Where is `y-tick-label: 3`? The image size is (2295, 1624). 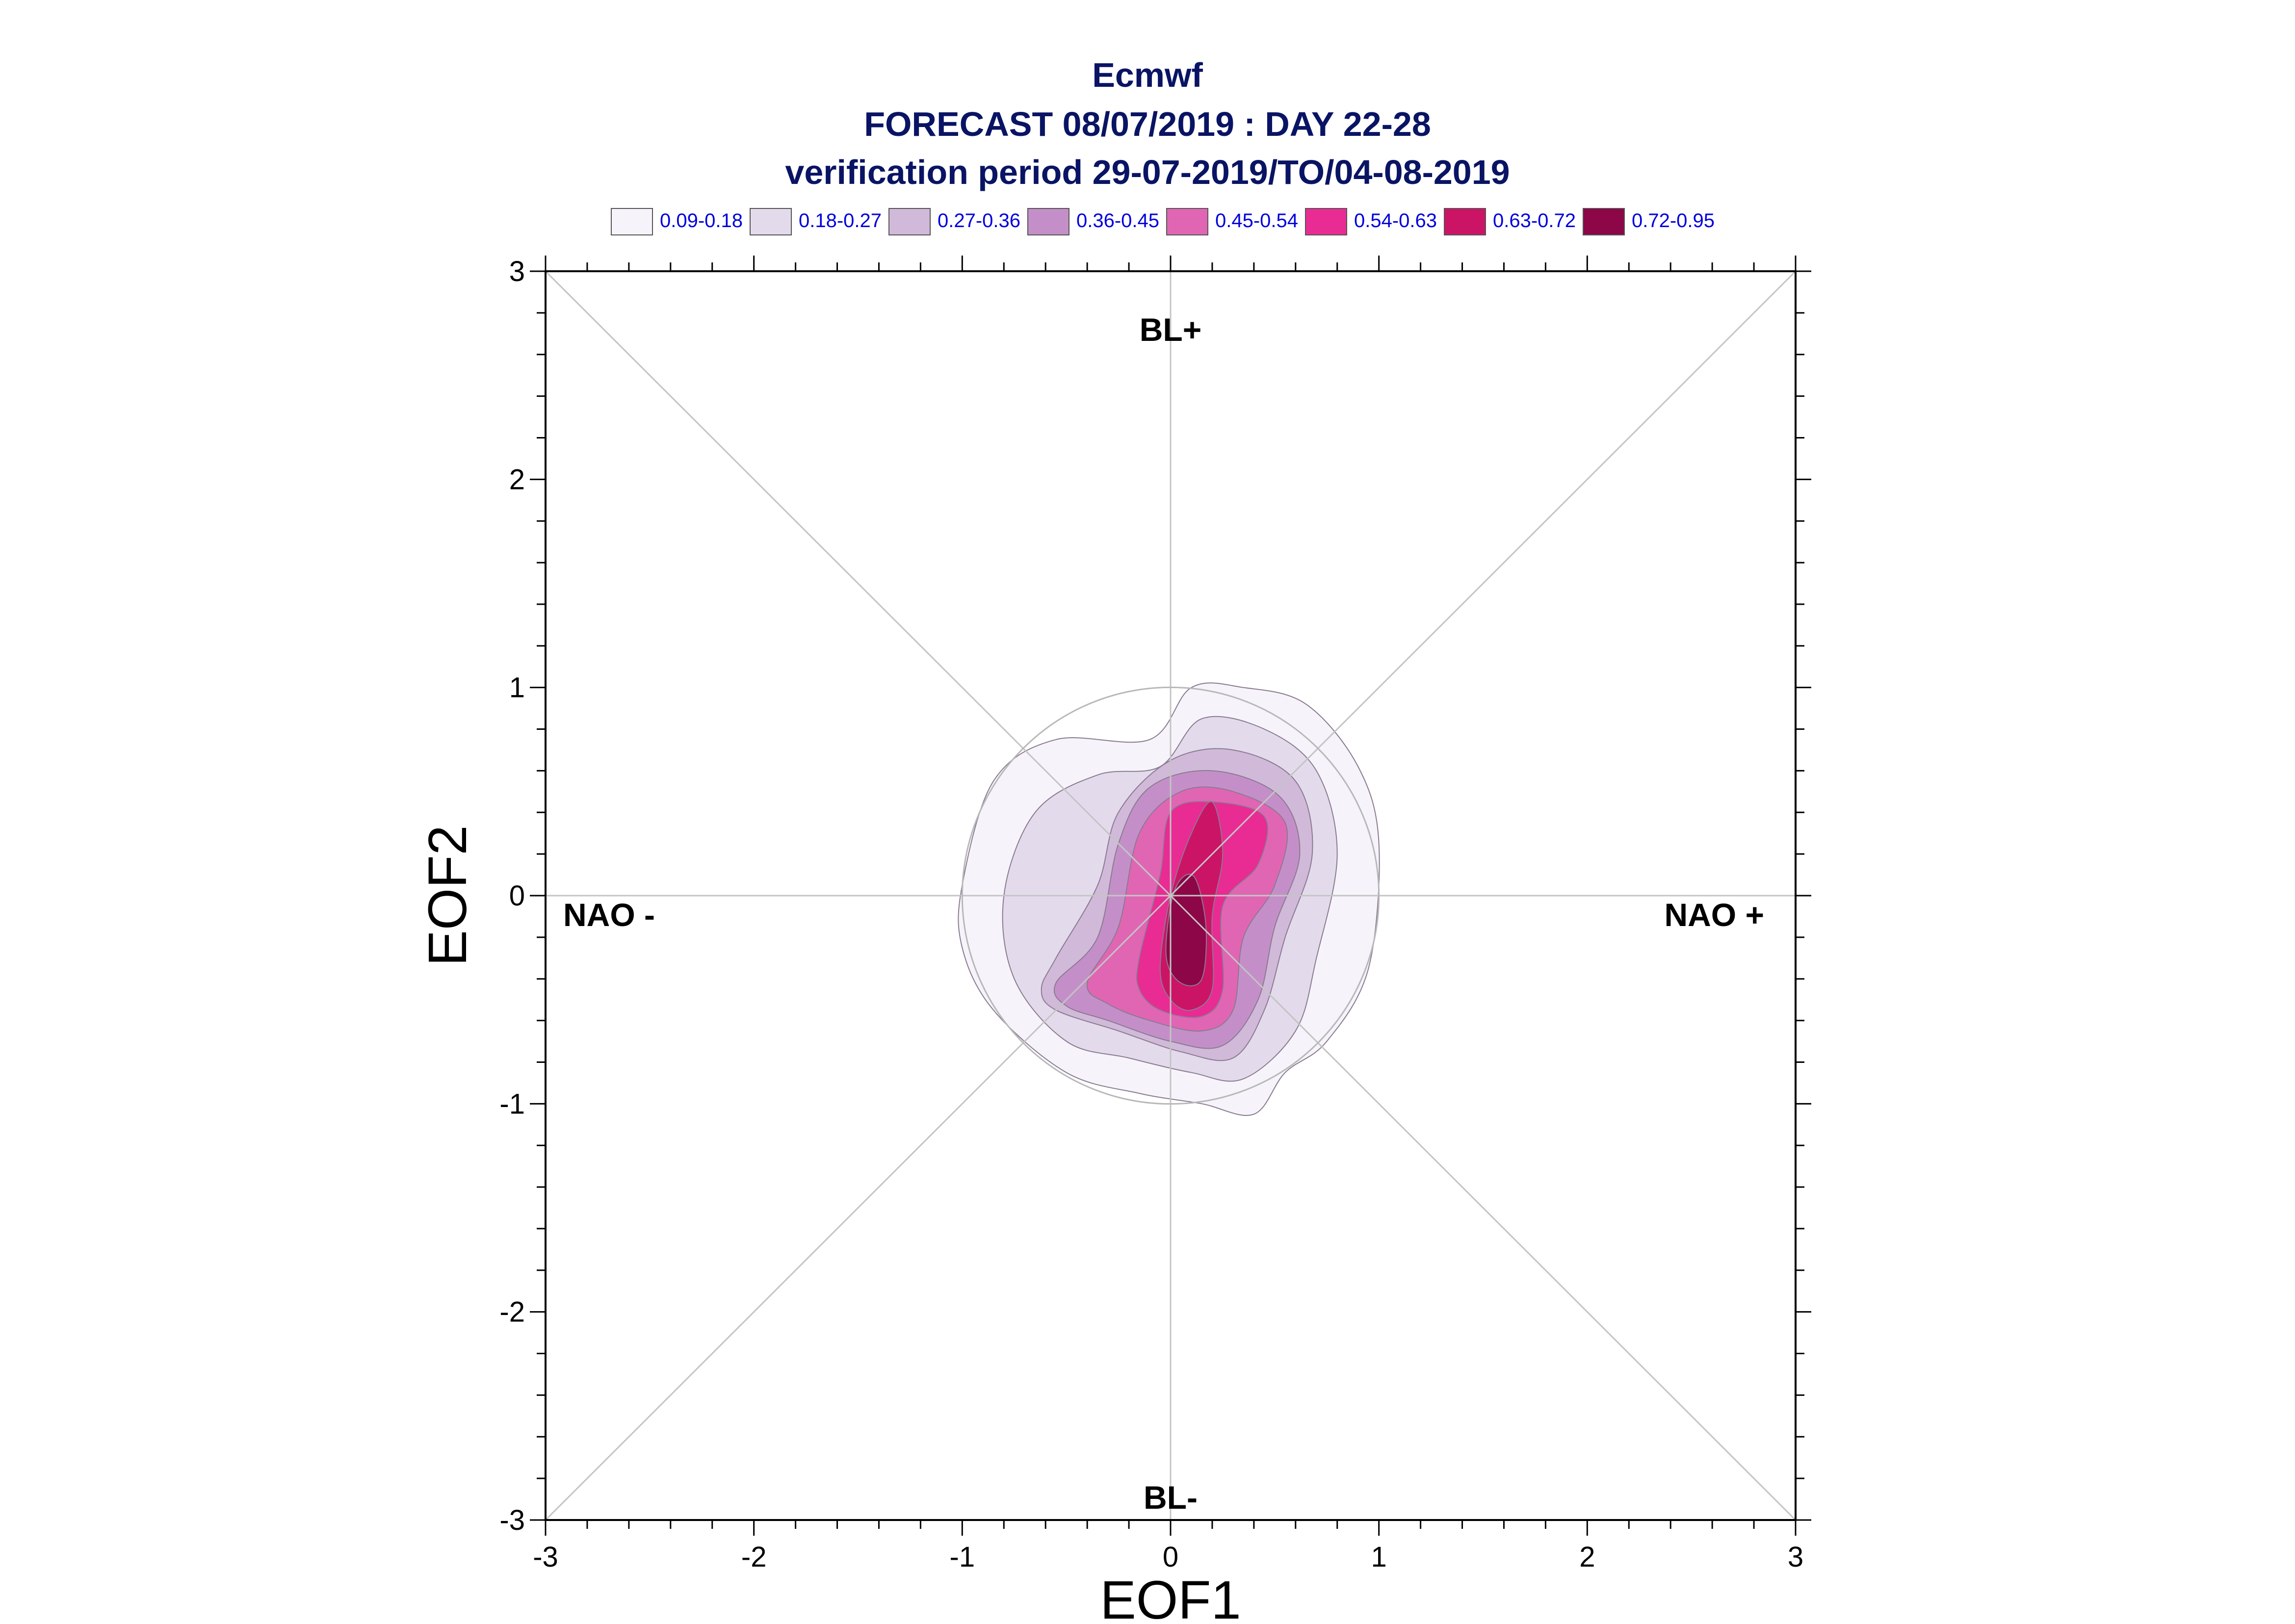 y-tick-label: 3 is located at coordinates (517, 271).